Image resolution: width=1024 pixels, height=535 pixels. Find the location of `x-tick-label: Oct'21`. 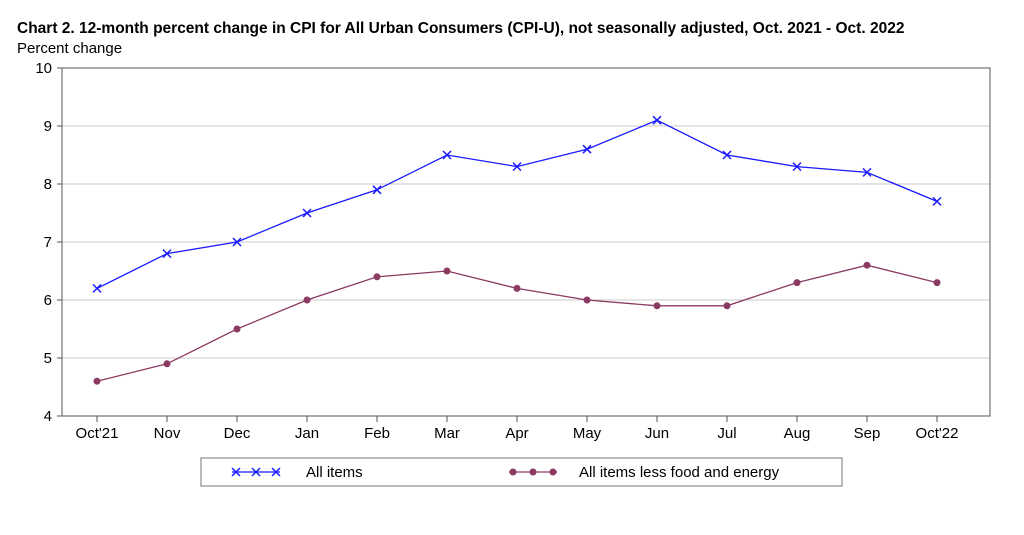

x-tick-label: Oct'21 is located at coordinates (97, 433).